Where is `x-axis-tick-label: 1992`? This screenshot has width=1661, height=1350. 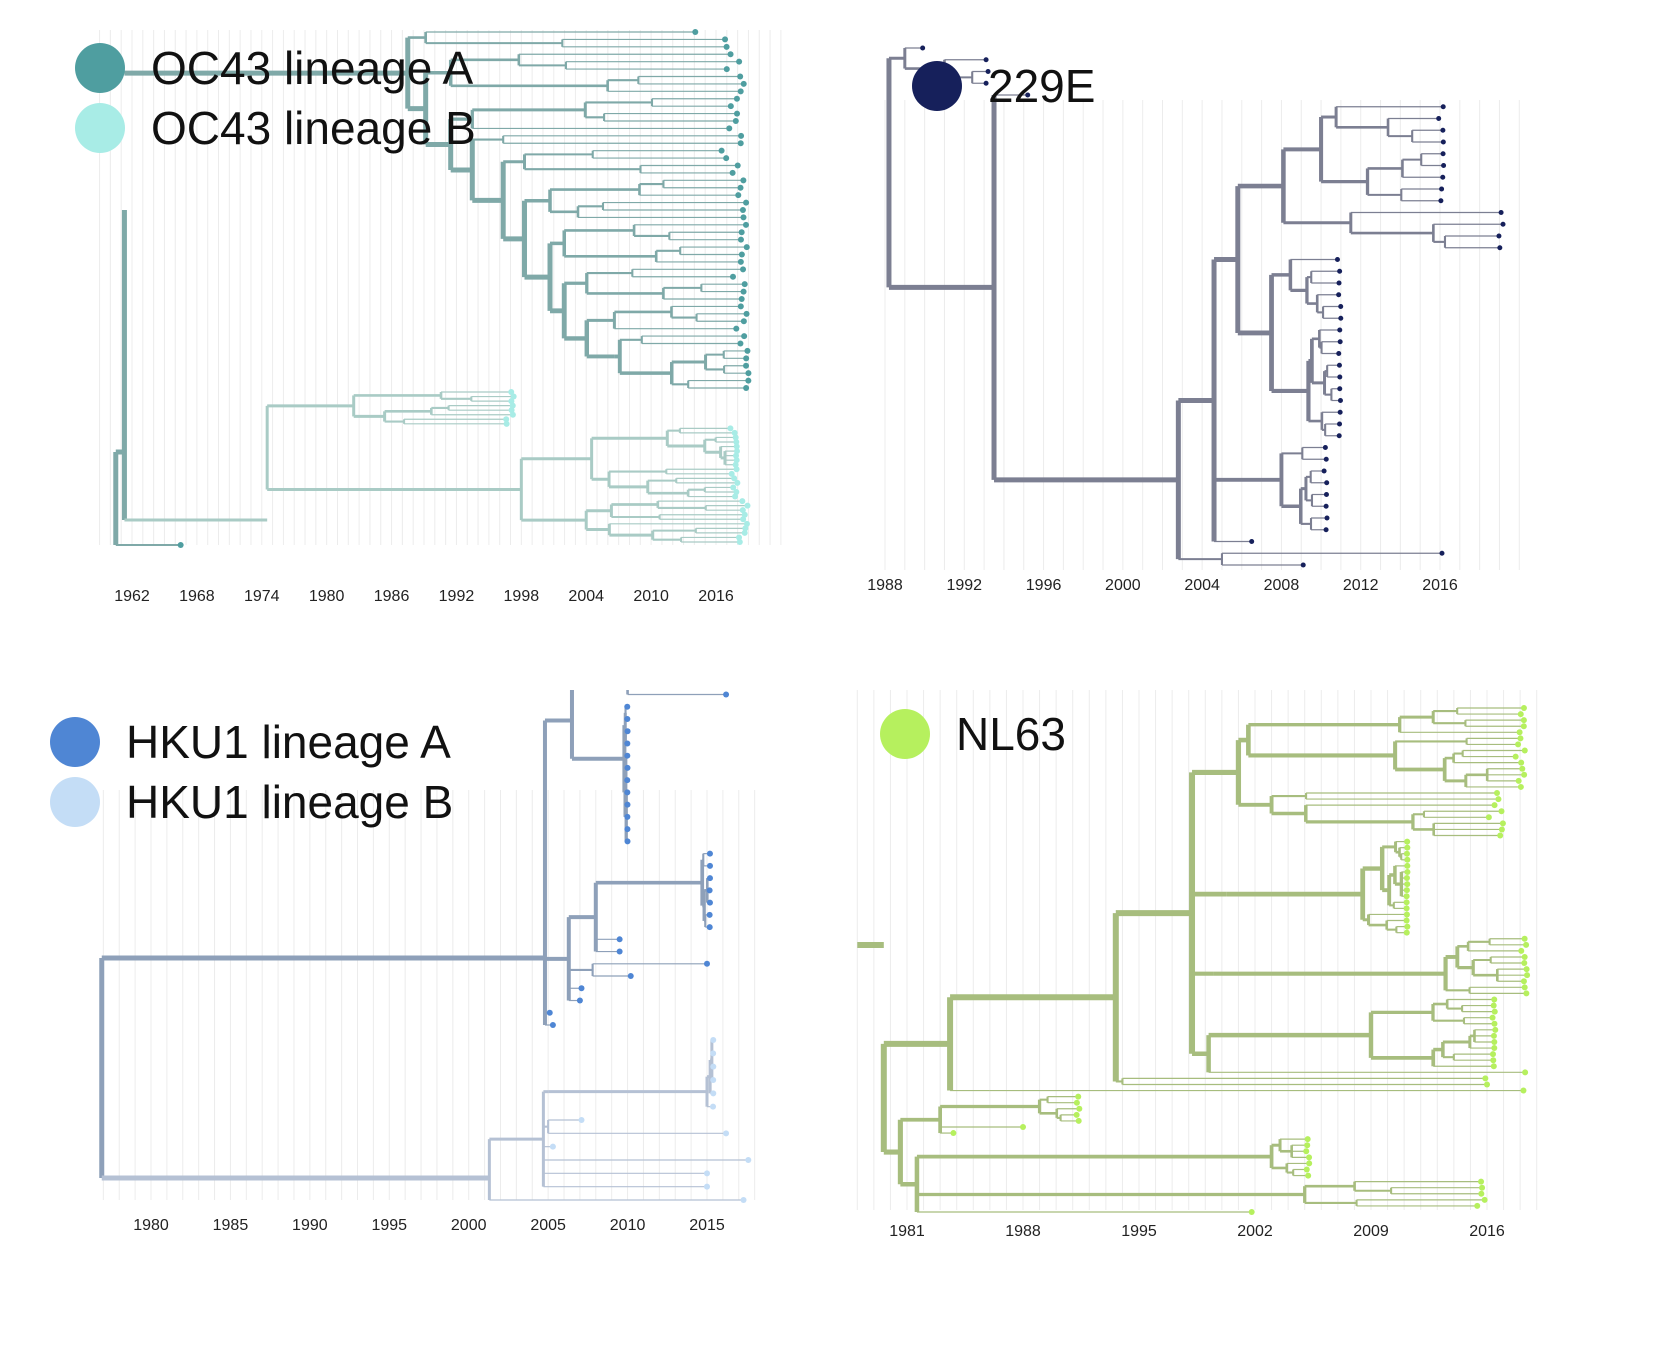
x-axis-tick-label: 1992 is located at coordinates (964, 585).